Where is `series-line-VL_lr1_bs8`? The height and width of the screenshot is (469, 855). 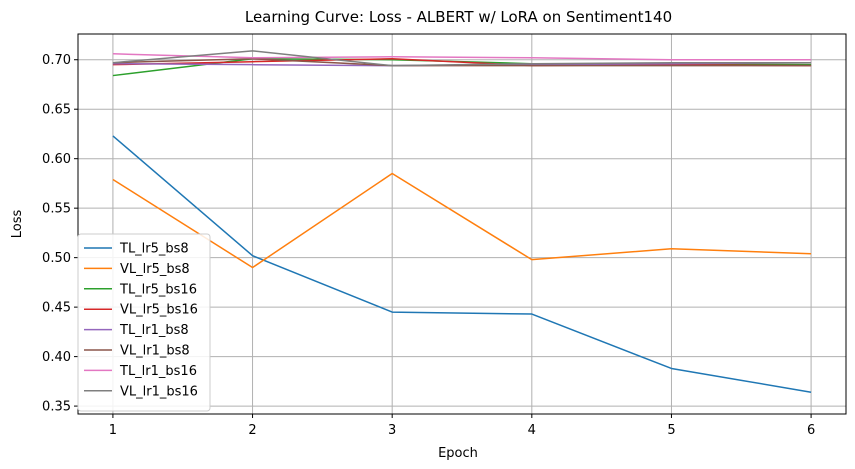
series-line-VL_lr1_bs8 is located at coordinates (462, 62).